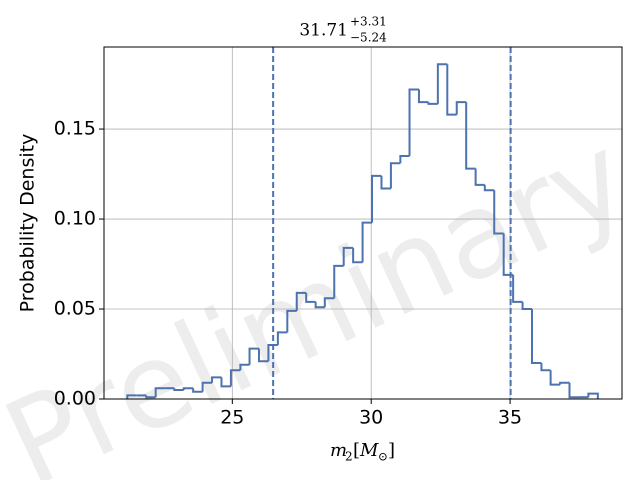 This screenshot has width=640, height=480. Describe the element at coordinates (391, 450) in the screenshot. I see `x-label-close: ]` at that location.